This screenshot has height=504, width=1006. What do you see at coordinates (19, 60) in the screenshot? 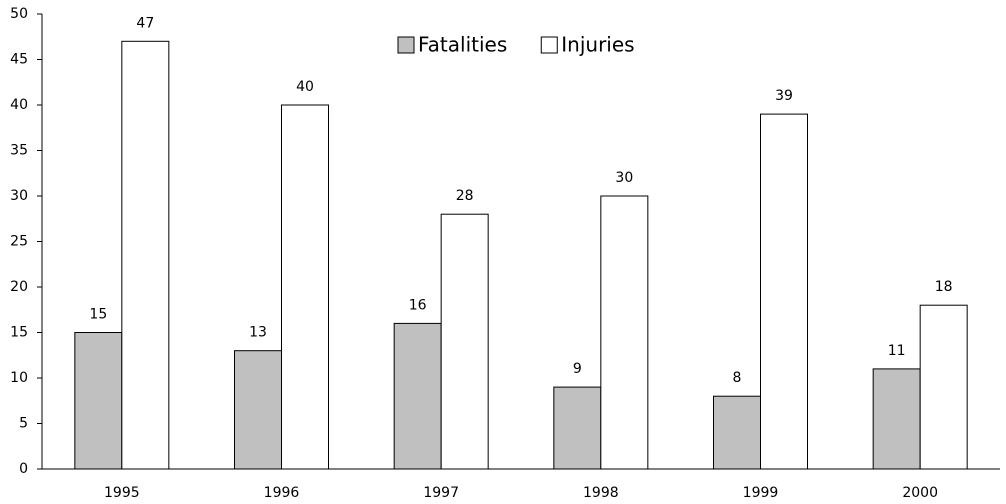
I see `y-tick-label: 45` at bounding box center [19, 60].